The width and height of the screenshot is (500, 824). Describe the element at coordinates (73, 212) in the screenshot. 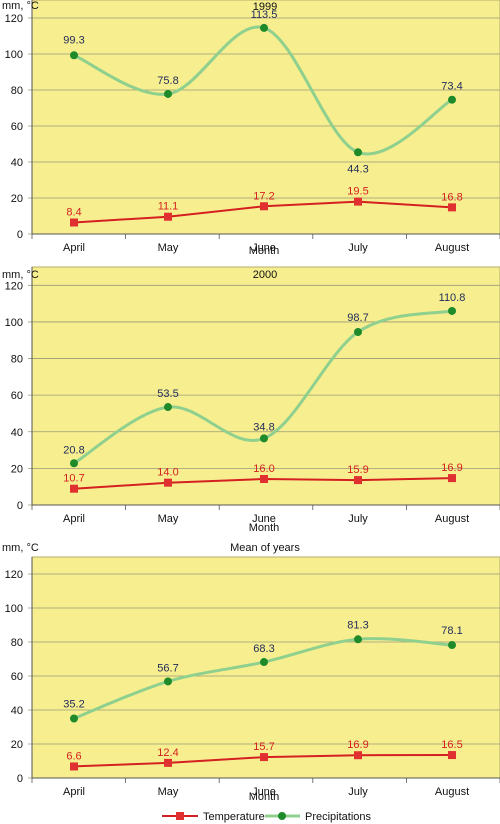

I see `temperature-data-label: 8.4` at that location.